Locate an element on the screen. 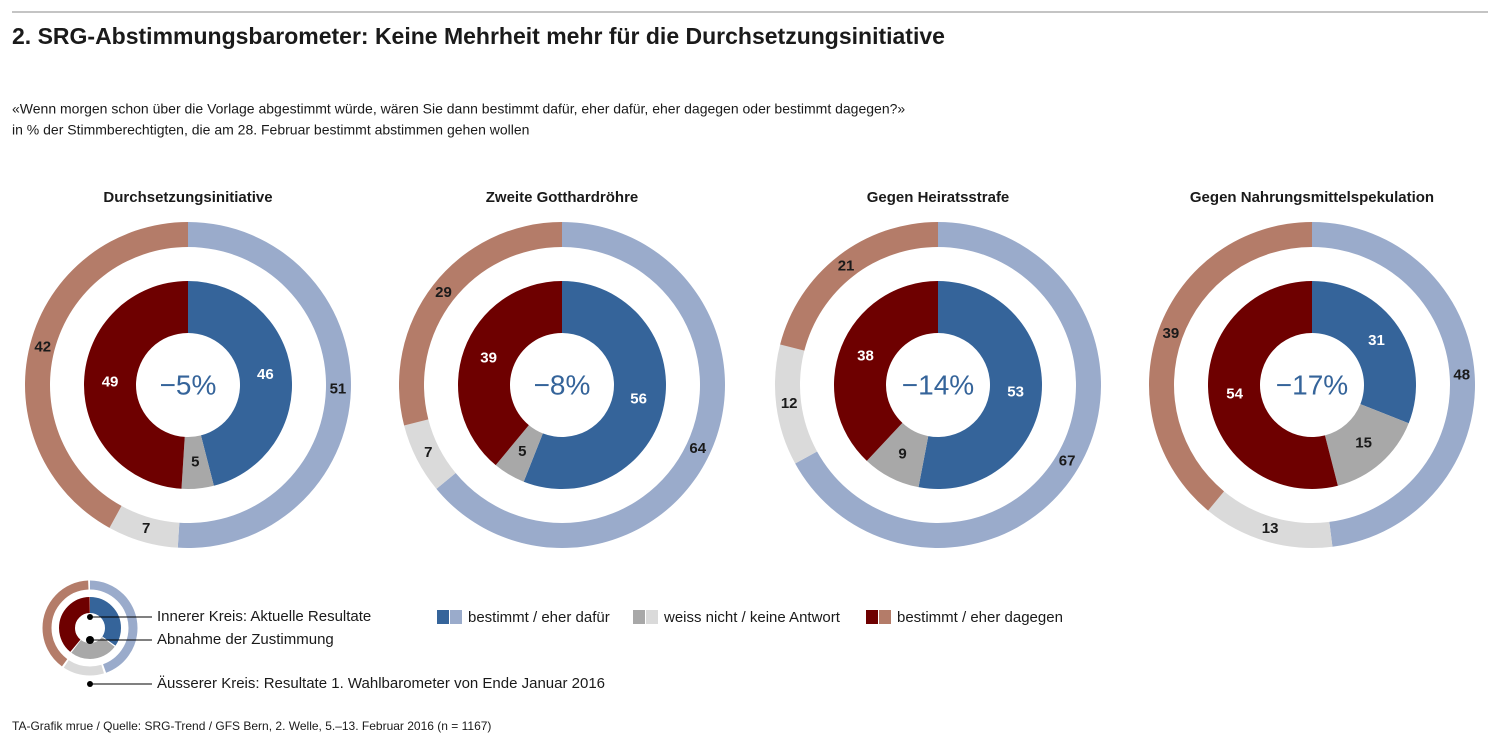  value-label: 53 is located at coordinates (1015, 391).